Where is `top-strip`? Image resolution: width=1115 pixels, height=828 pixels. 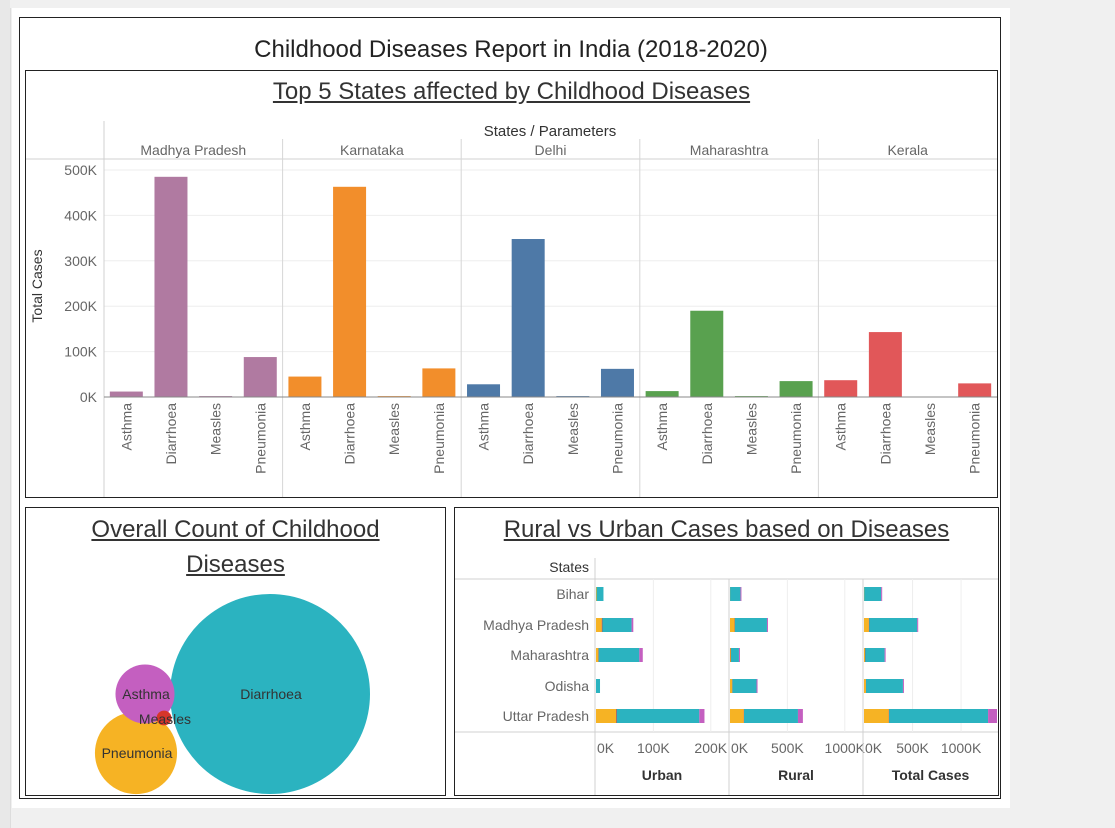 top-strip is located at coordinates (510, 4).